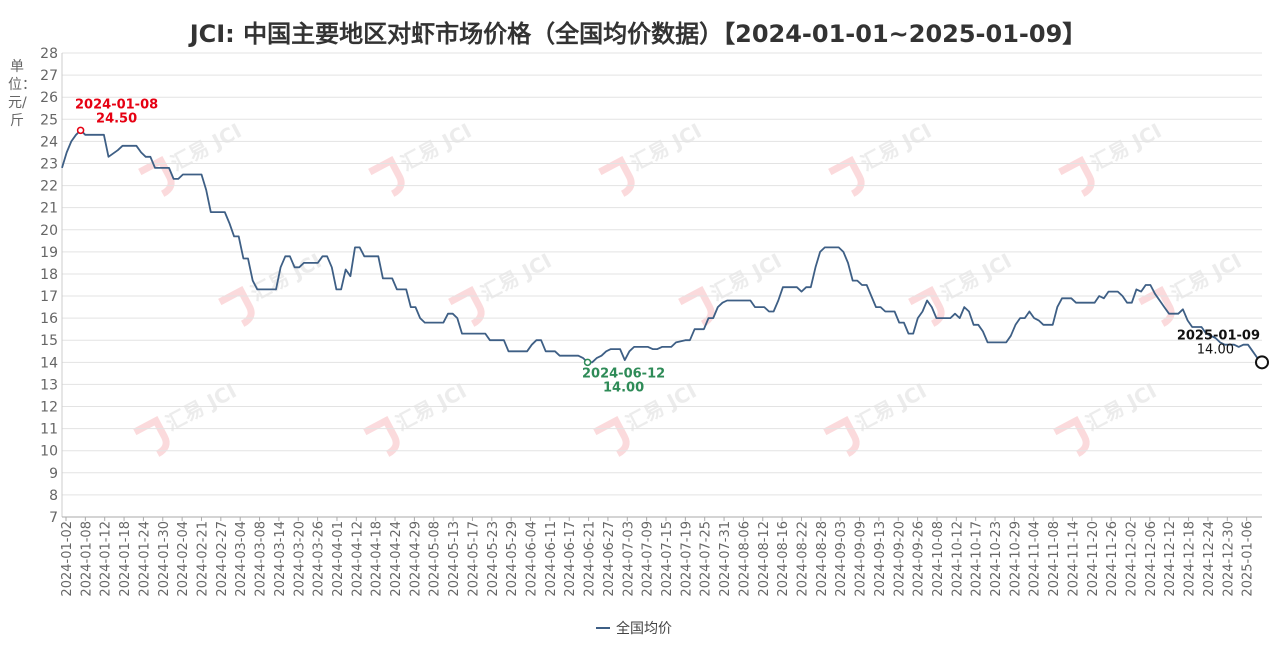  Describe the element at coordinates (725, 559) in the screenshot. I see `x-tick-label: 2024-07-31` at that location.